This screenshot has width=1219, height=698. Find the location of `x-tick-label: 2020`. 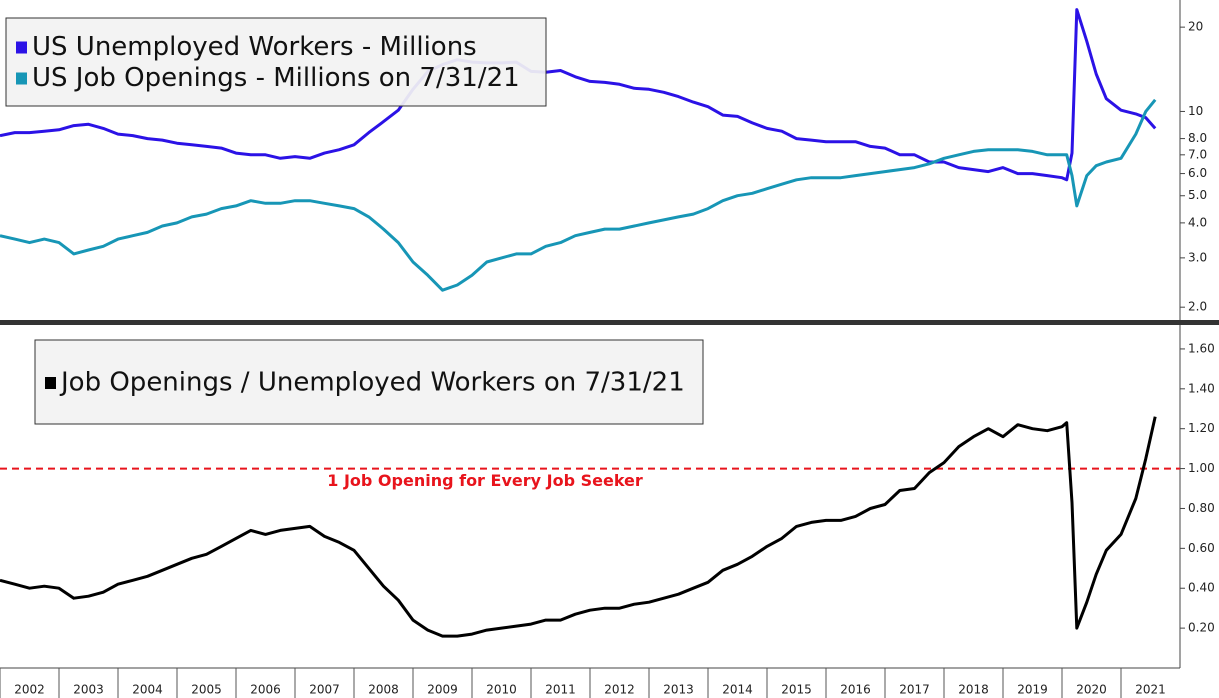

x-tick-label: 2020 is located at coordinates (1091, 690).